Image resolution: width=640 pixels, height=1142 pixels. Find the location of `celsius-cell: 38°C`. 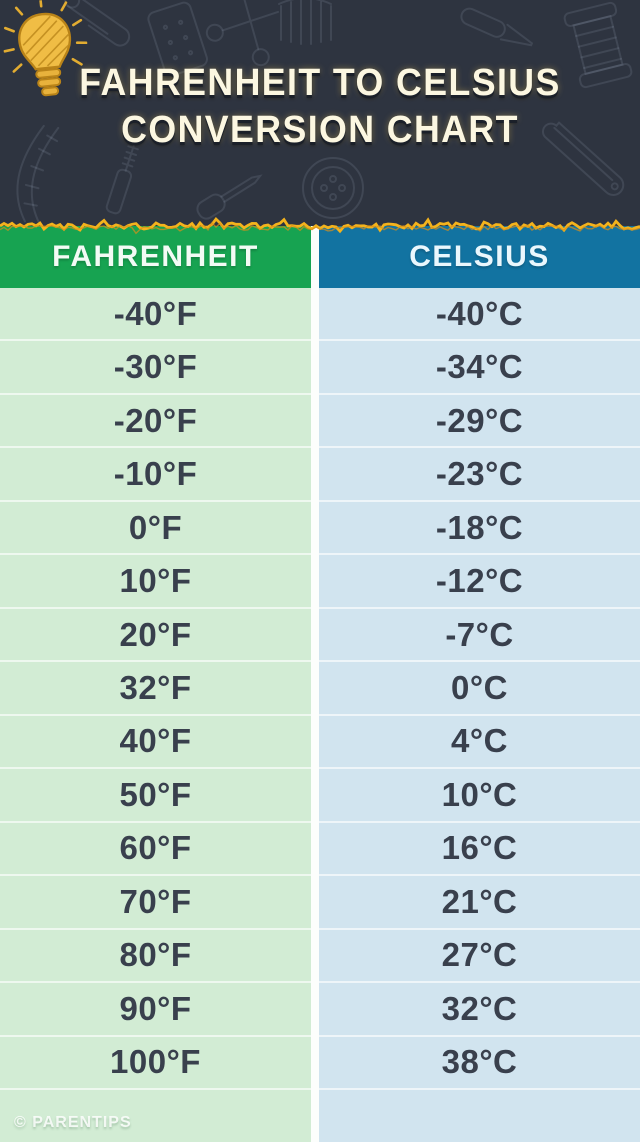

celsius-cell: 38°C is located at coordinates (479, 1061).